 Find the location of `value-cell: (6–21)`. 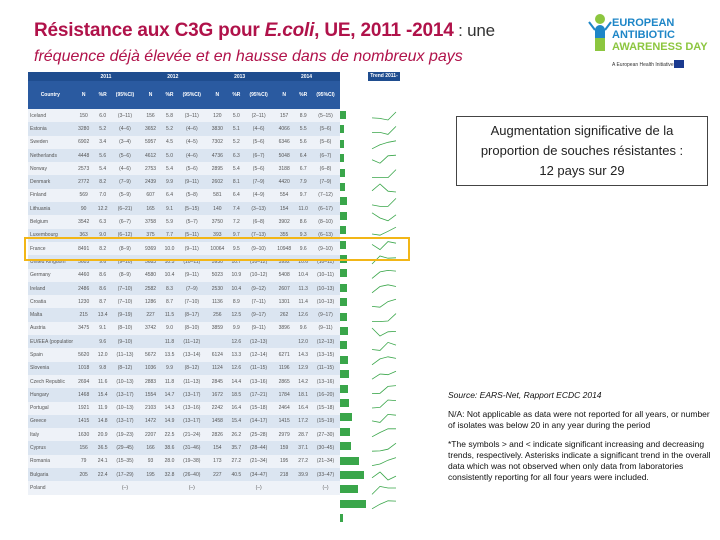

value-cell: (6–21) is located at coordinates (125, 209).